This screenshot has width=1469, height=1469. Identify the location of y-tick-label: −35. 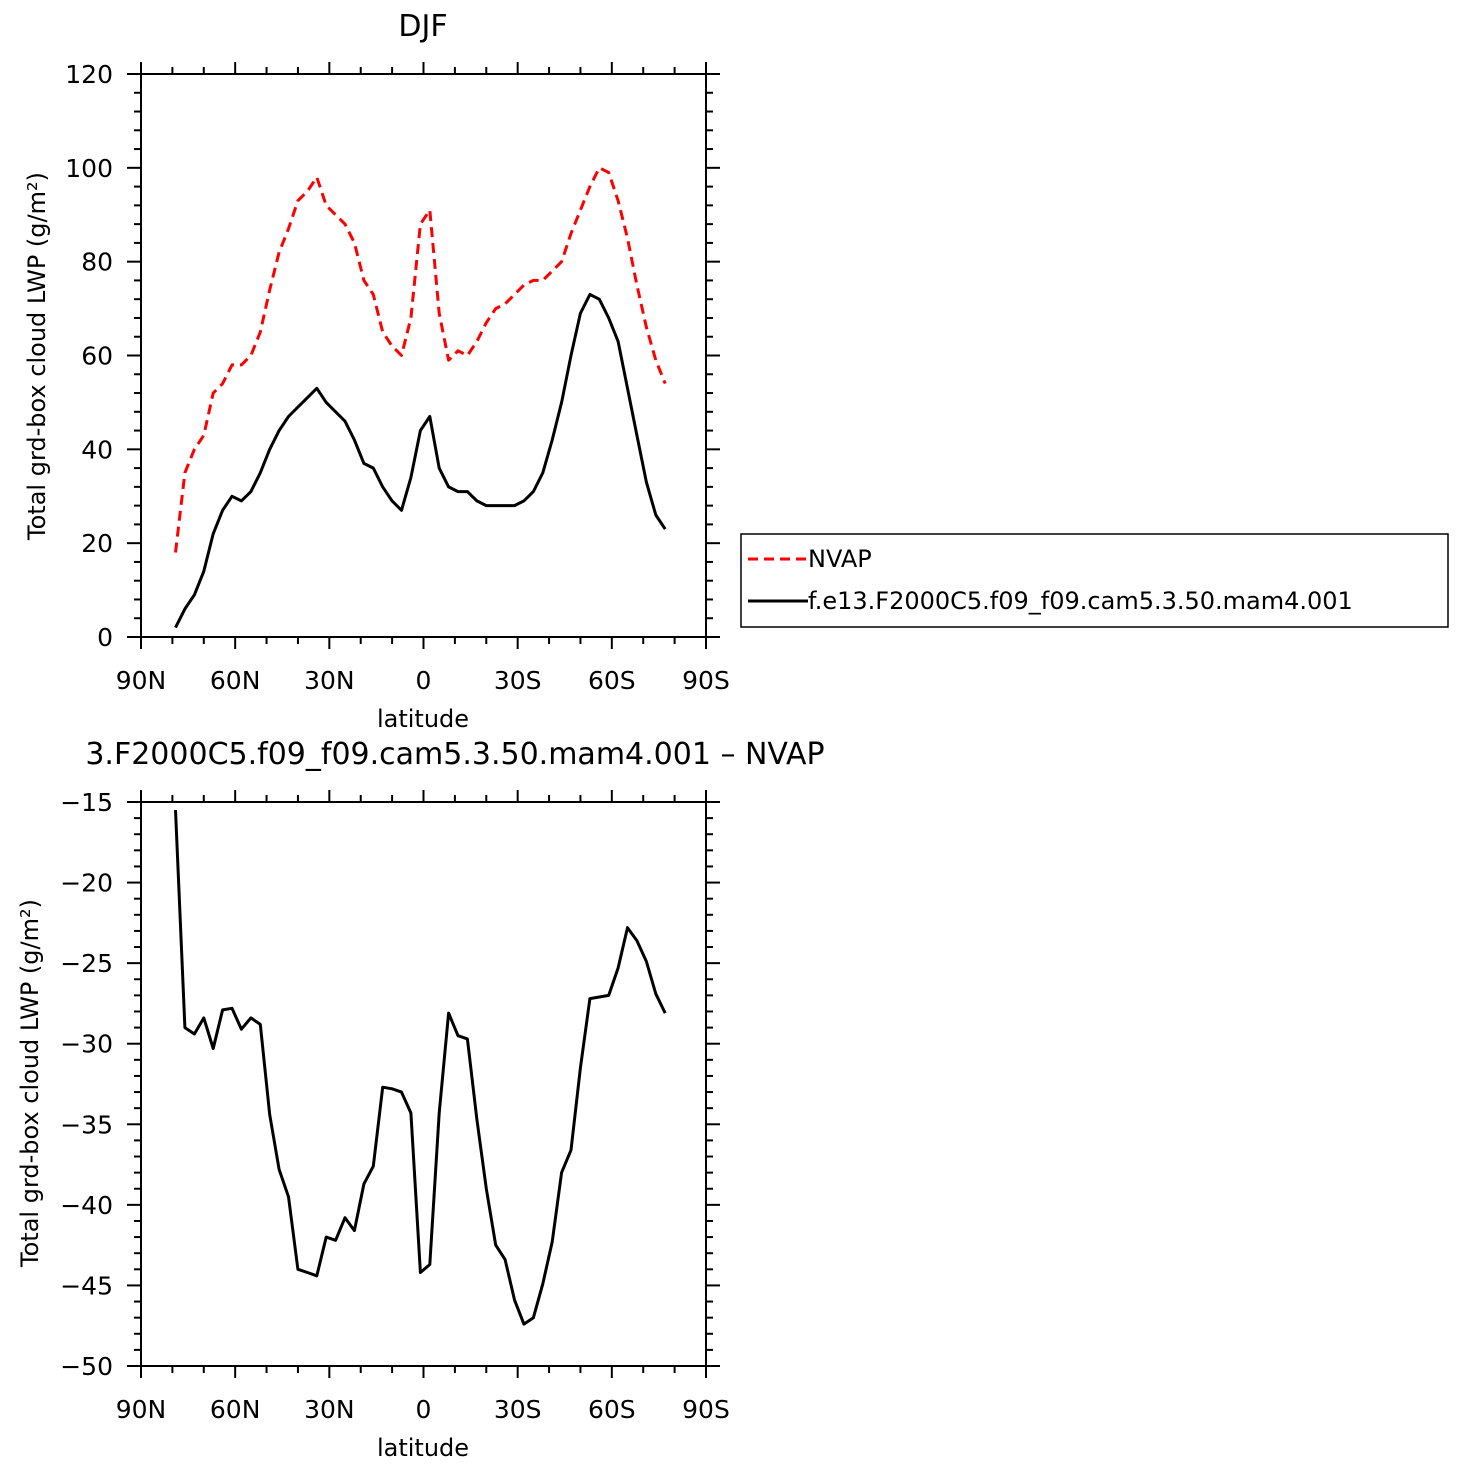
(86, 1124).